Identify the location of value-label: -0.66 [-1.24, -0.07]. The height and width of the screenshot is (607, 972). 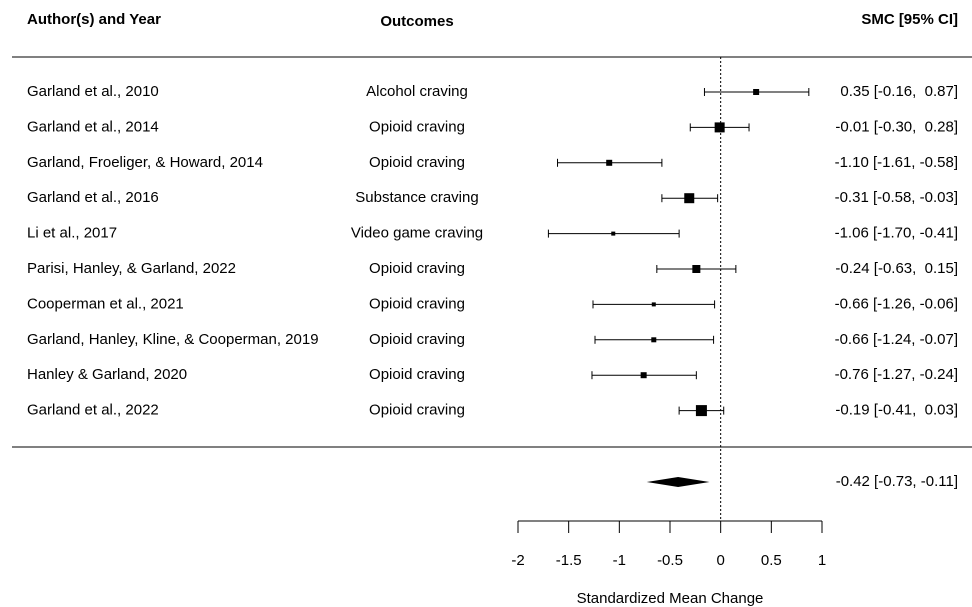
(896, 339).